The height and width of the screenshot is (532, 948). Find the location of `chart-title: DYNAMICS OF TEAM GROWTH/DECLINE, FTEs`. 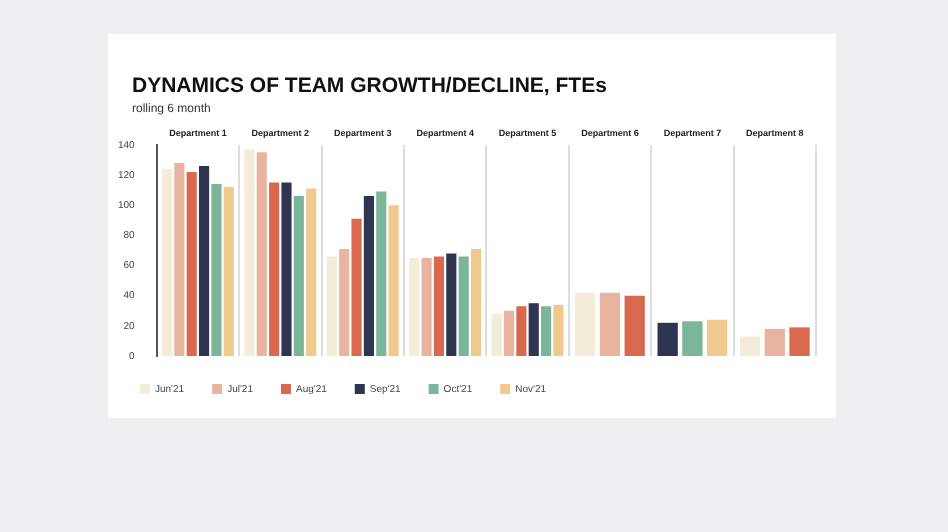

chart-title: DYNAMICS OF TEAM GROWTH/DECLINE, FTEs is located at coordinates (369, 86).